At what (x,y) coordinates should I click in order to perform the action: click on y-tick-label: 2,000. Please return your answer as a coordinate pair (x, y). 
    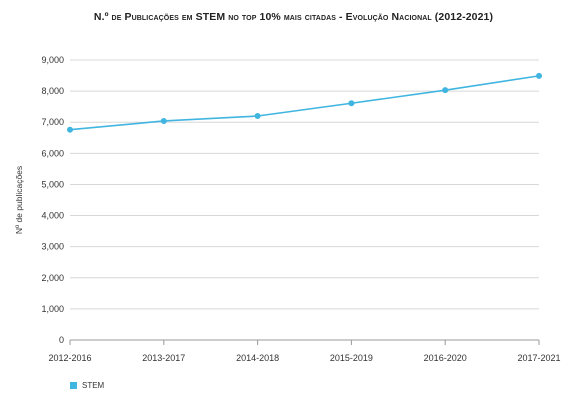
    Looking at the image, I should click on (52, 278).